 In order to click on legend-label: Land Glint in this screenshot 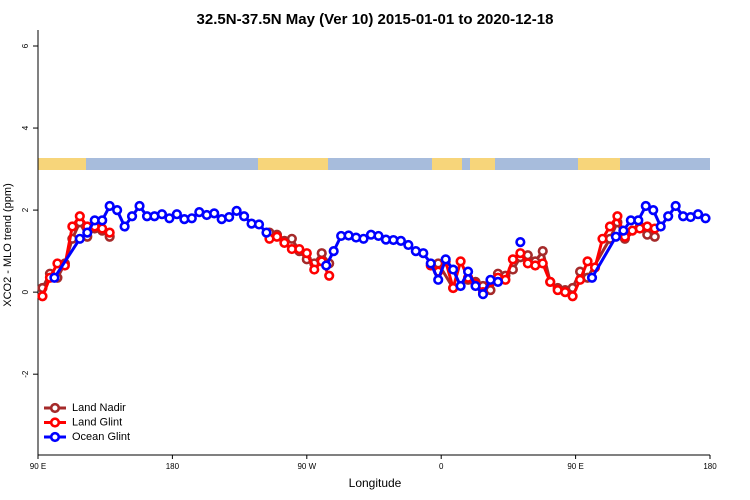, I will do `click(97, 422)`.